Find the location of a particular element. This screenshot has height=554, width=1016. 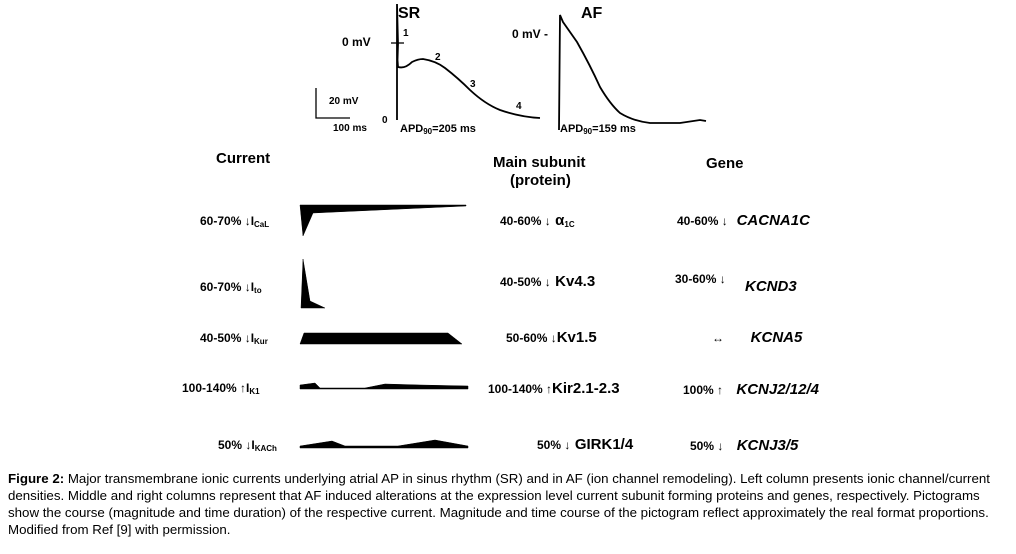

protein-ikach: 50% ↓ GIRK1/4 is located at coordinates (585, 444).